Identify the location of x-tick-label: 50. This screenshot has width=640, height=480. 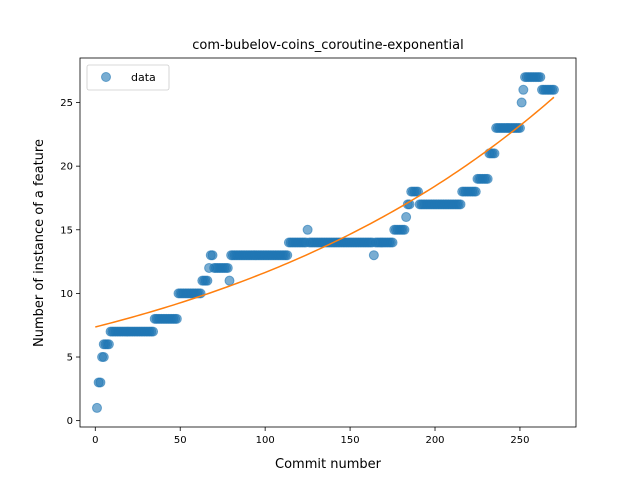
(180, 440).